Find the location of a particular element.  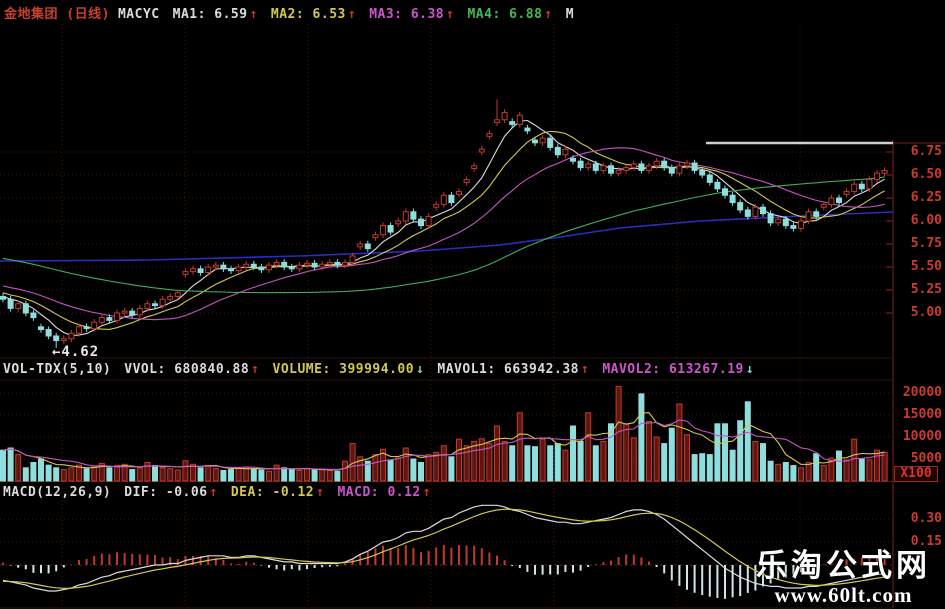

dea-readout: DEA: -0.12 ↑ is located at coordinates (277, 492).